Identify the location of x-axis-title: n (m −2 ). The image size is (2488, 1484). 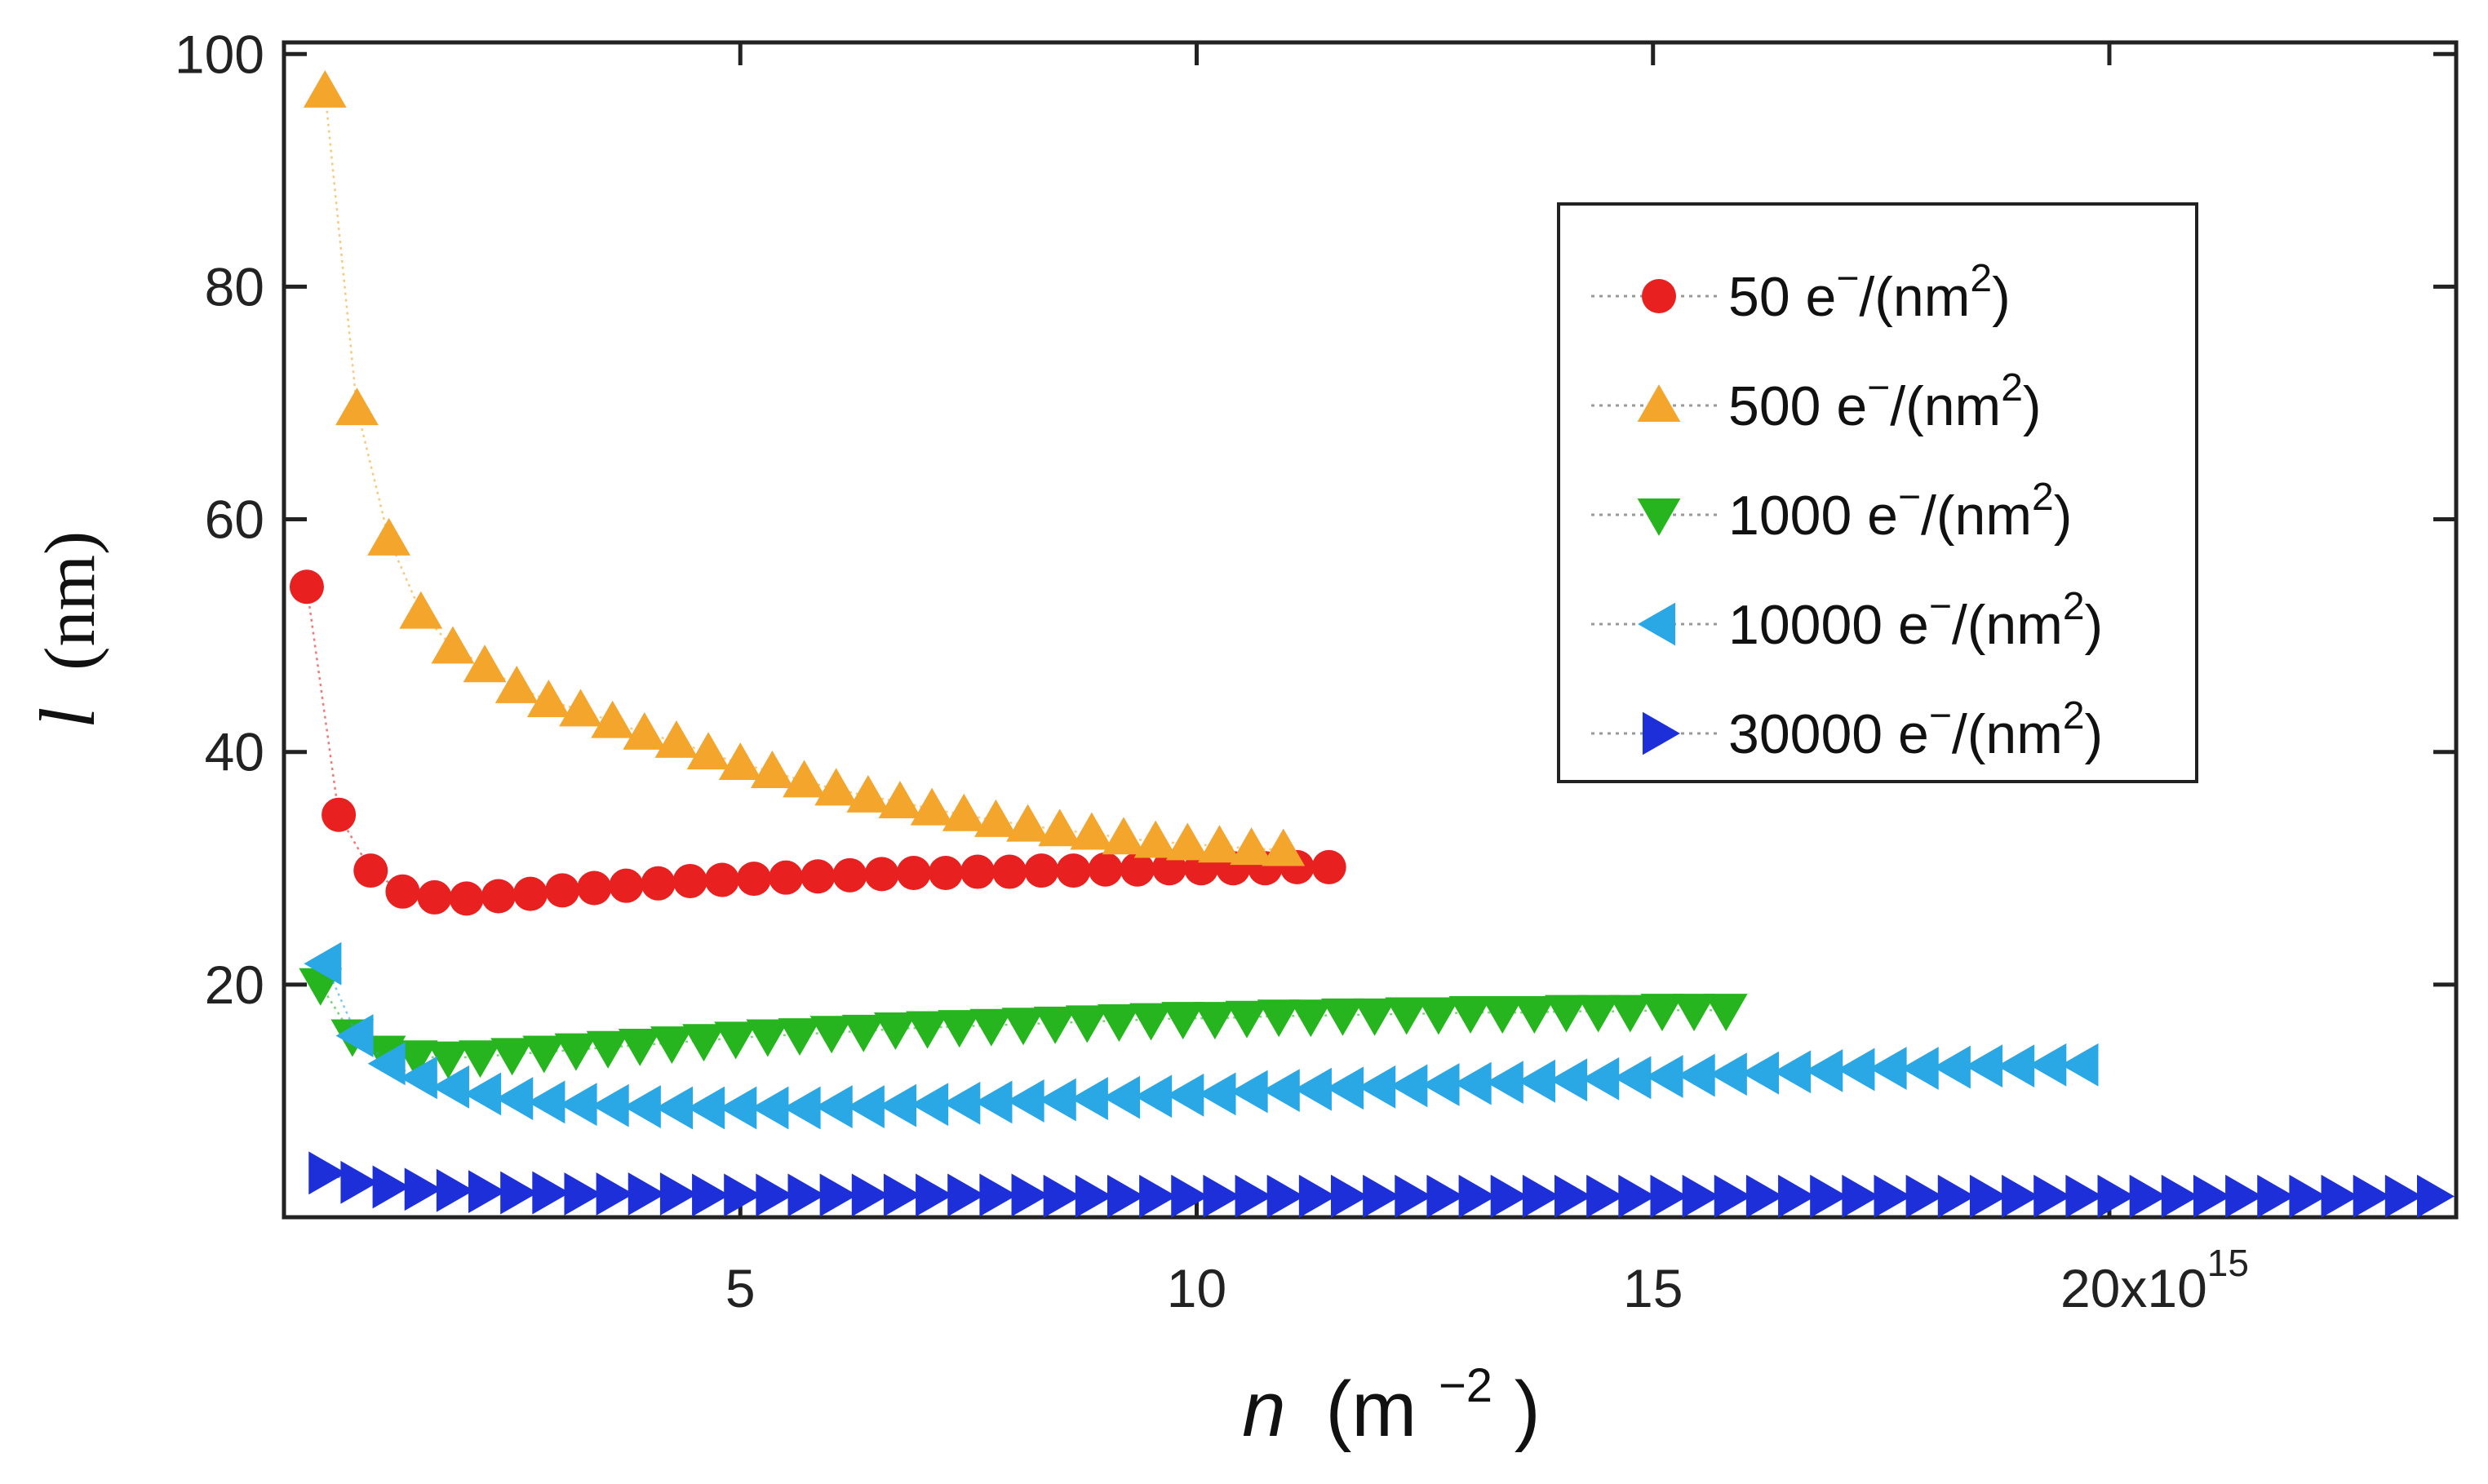
(1391, 1392).